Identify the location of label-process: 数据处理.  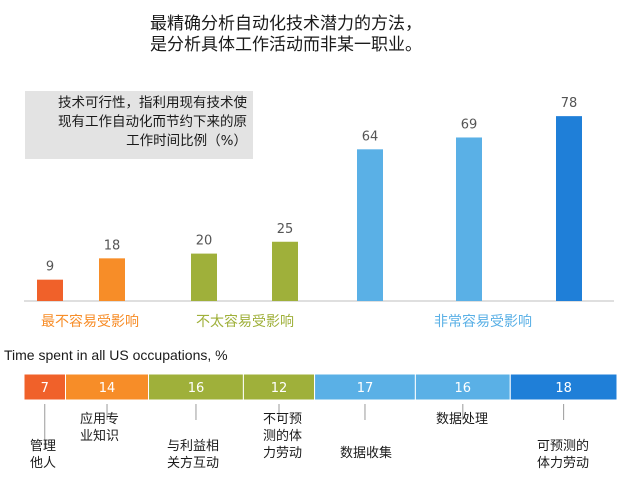
(462, 419).